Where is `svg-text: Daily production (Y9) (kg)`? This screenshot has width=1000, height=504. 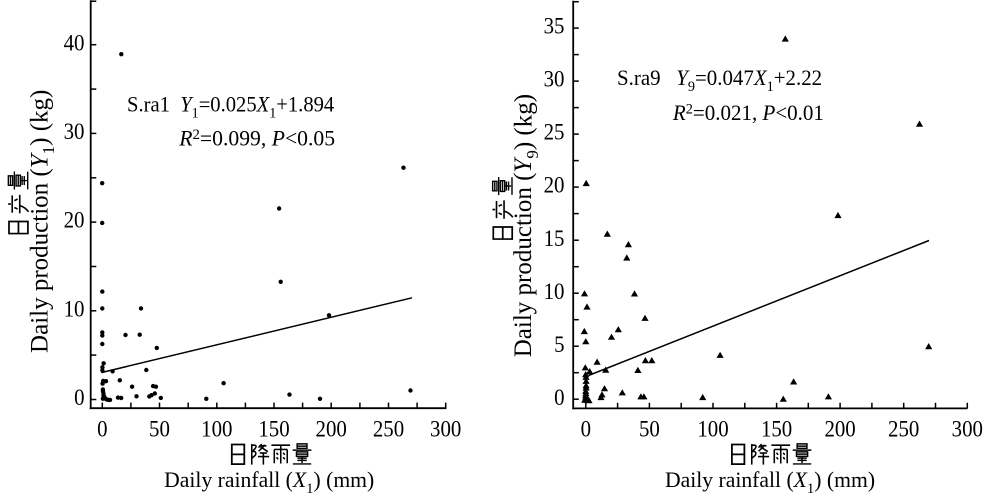
svg-text: Daily production (Y9) (kg) is located at coordinates (526, 225).